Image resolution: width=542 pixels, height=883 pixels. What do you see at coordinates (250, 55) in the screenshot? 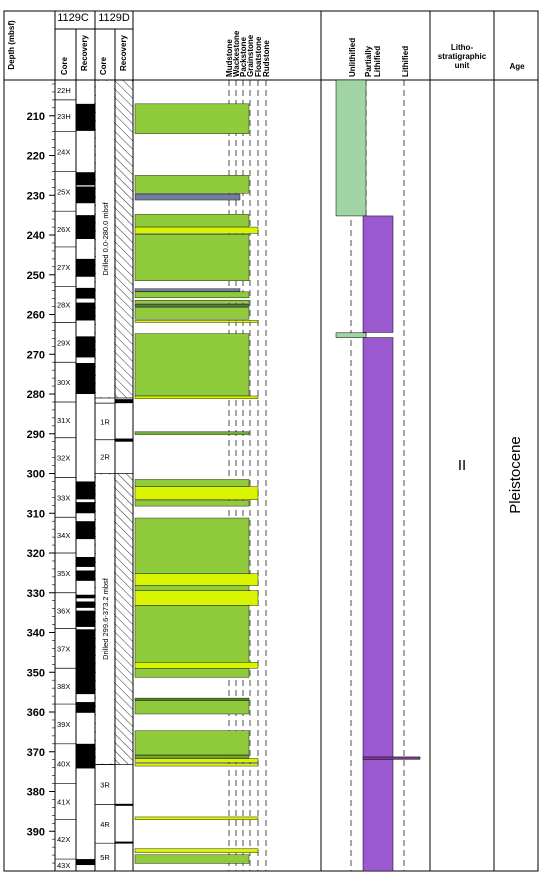
I see `texture-header-grainstone: Grainstone` at bounding box center [250, 55].